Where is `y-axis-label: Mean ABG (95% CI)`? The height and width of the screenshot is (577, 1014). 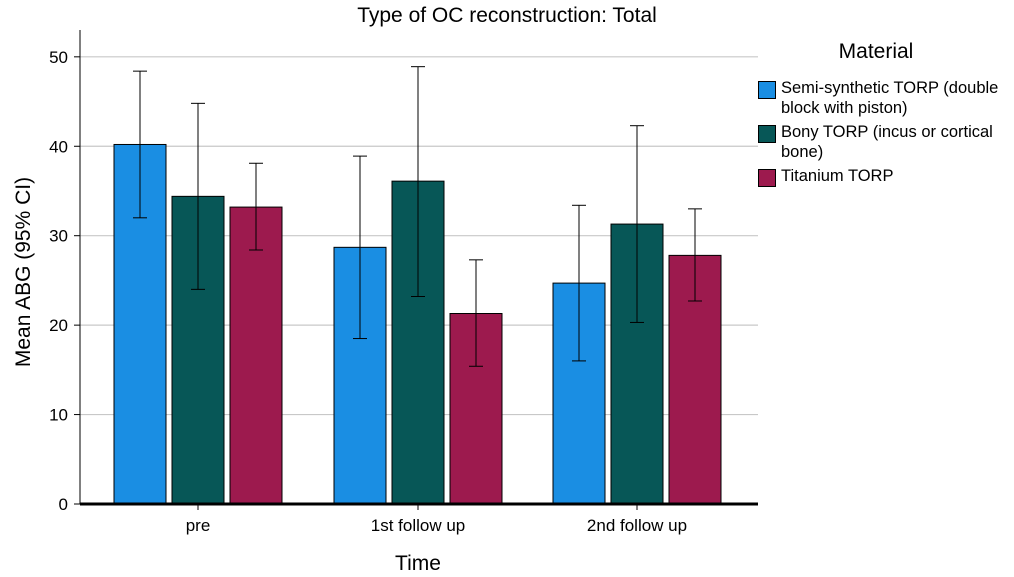
y-axis-label: Mean ABG (95% CI) is located at coordinates (23, 272).